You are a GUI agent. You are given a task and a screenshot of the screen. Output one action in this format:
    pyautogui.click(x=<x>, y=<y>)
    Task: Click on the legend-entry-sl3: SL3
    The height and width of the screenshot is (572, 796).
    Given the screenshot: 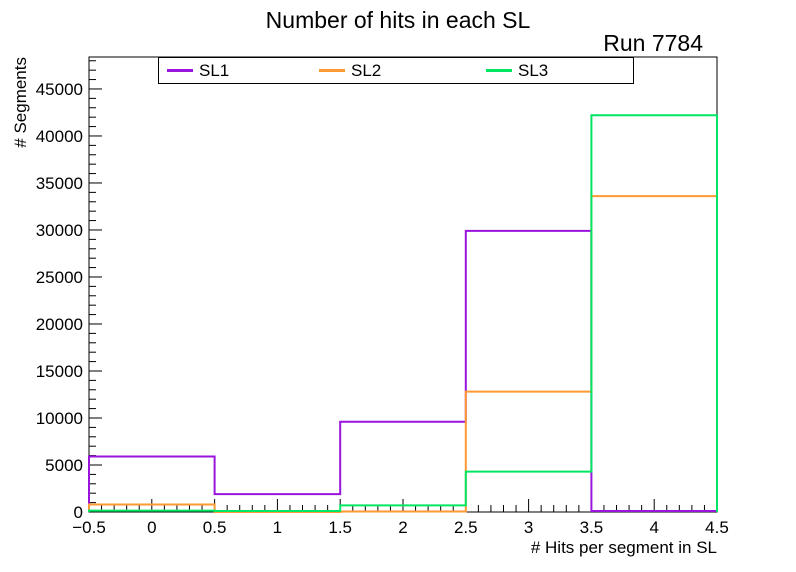 What is the action you would take?
    pyautogui.click(x=517, y=70)
    